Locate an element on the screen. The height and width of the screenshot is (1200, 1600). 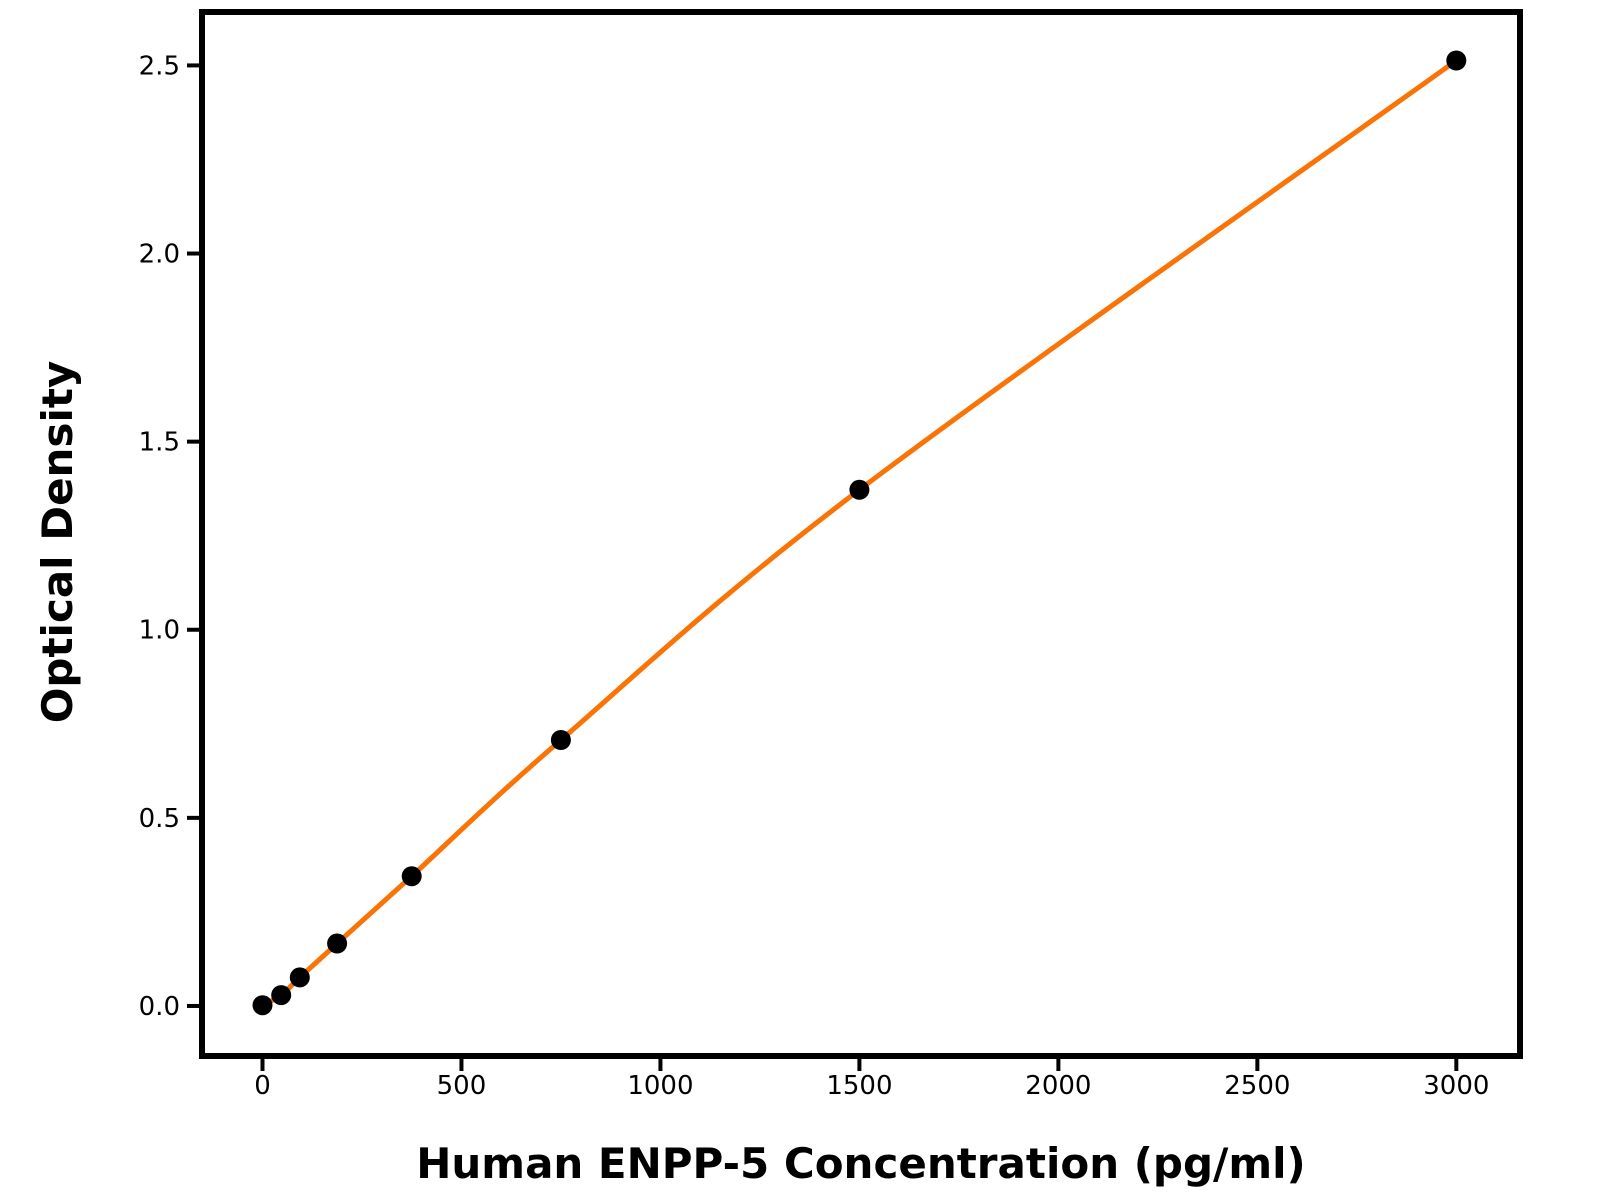
x-axis-label: Human ENPP-5 Concentration (pg/ml) is located at coordinates (861, 1163).